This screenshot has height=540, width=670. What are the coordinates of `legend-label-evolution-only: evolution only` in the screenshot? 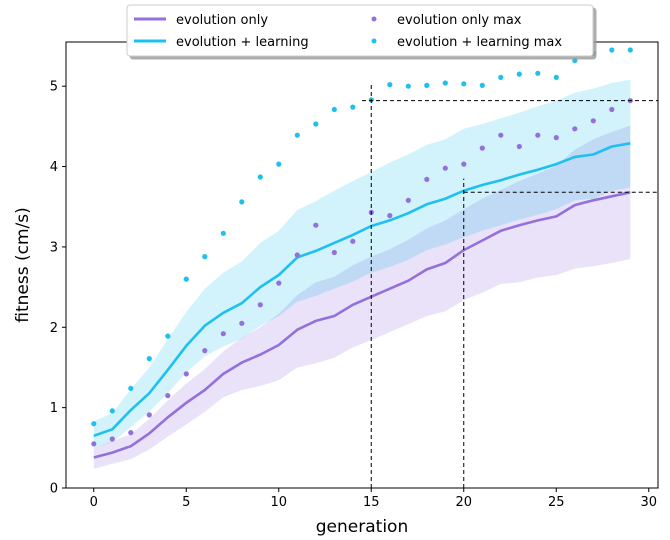 It's located at (222, 20).